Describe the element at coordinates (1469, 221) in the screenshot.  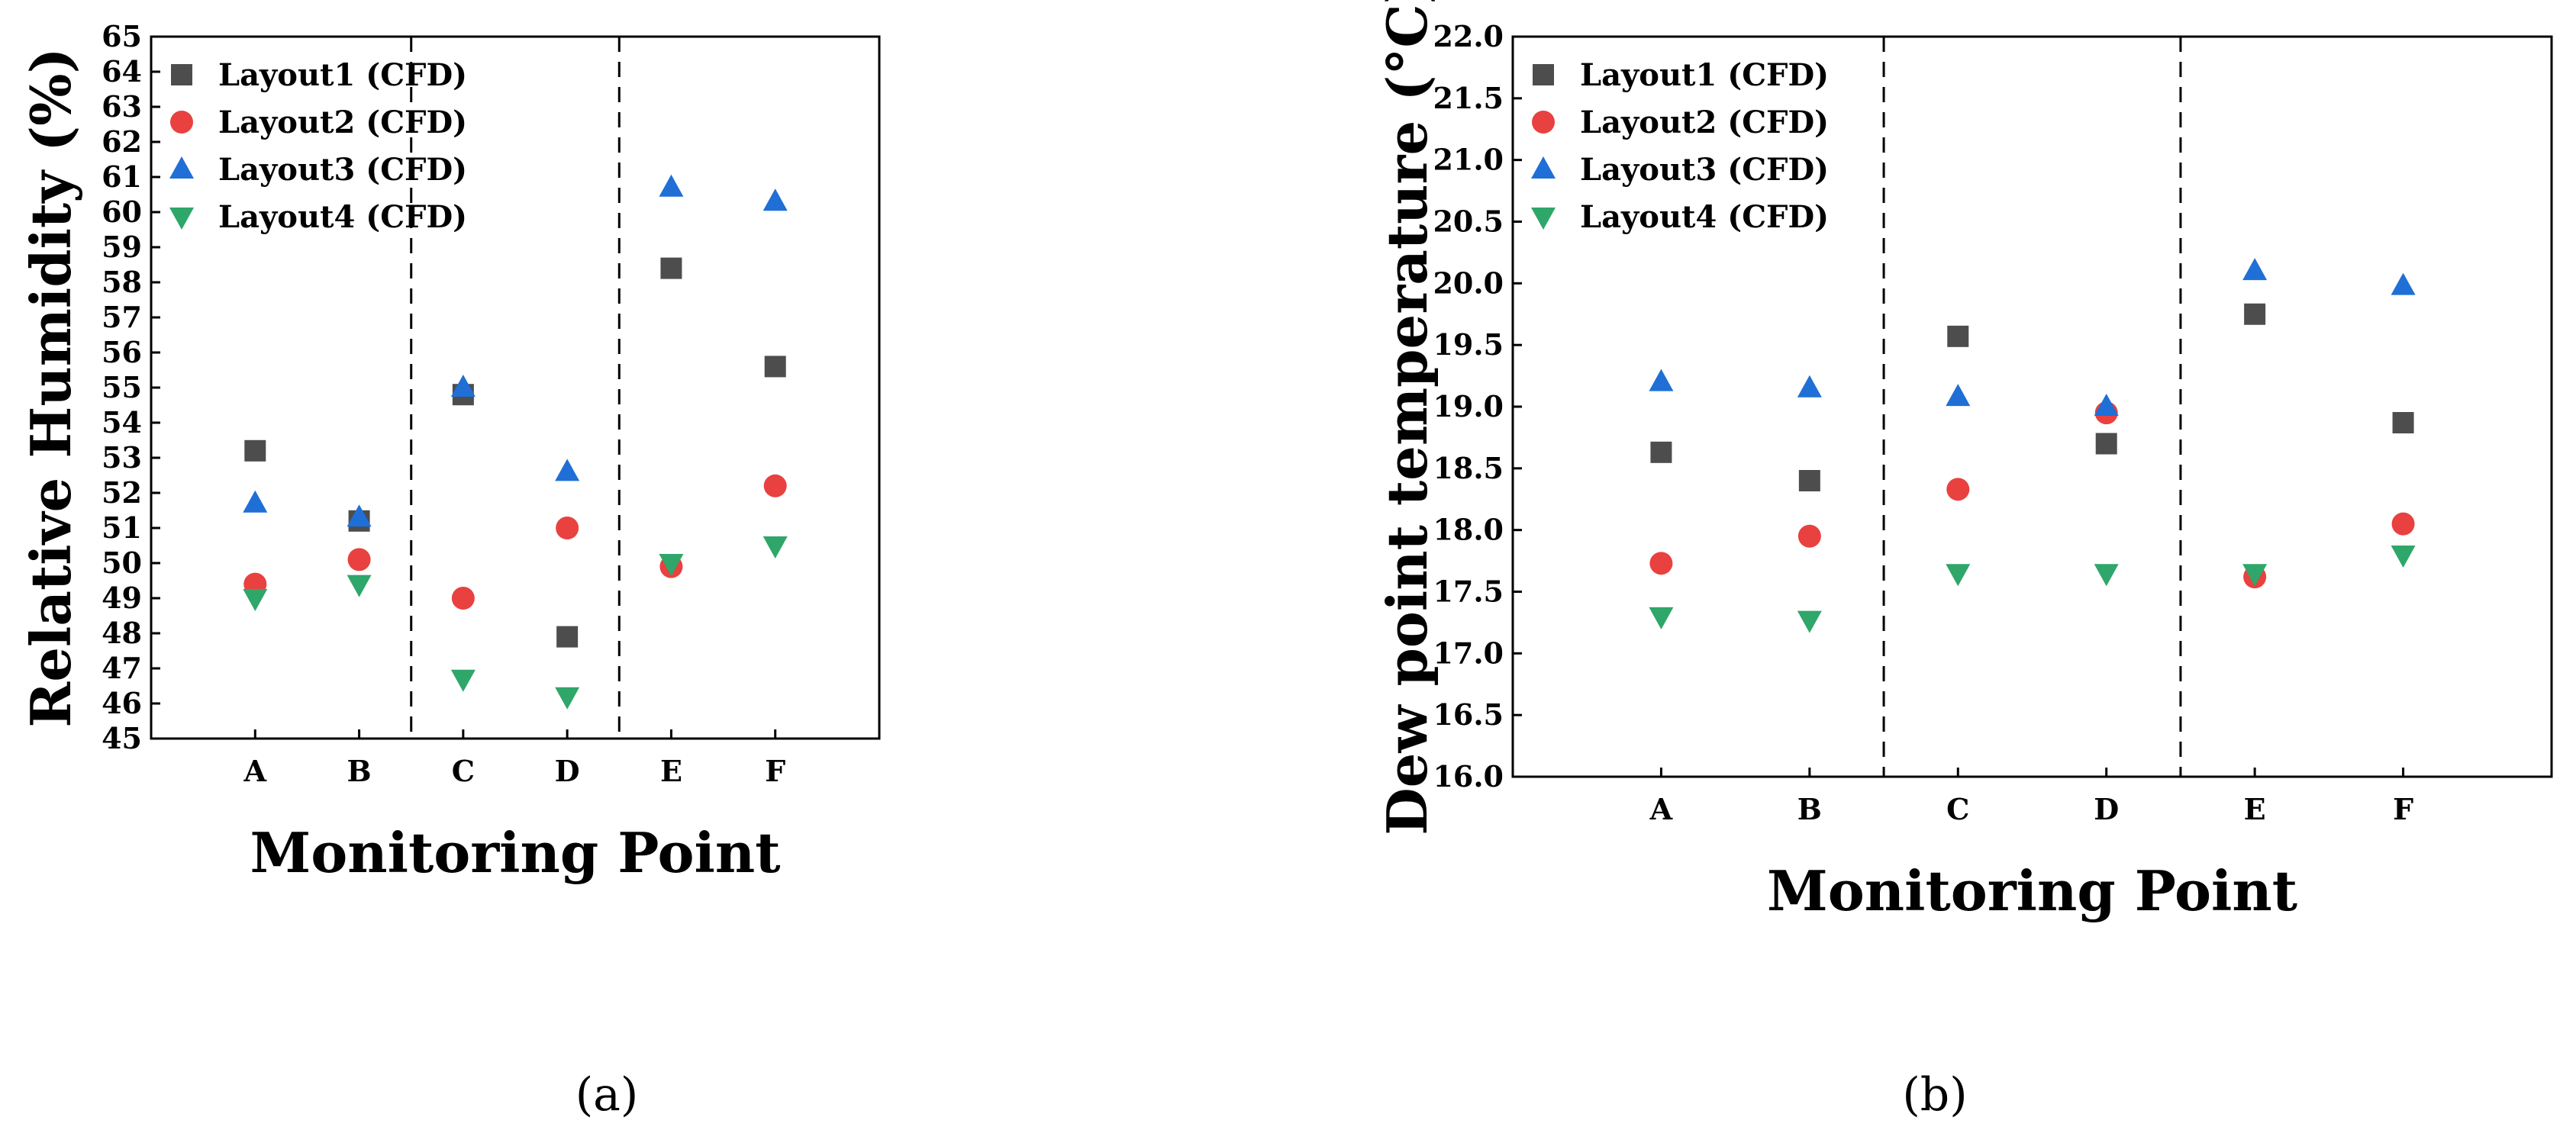
I see `y-tick-label: 20.5` at that location.